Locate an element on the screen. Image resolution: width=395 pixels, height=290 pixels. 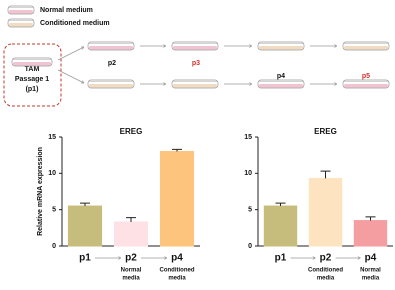
passage-label: p5 is located at coordinates (366, 76).